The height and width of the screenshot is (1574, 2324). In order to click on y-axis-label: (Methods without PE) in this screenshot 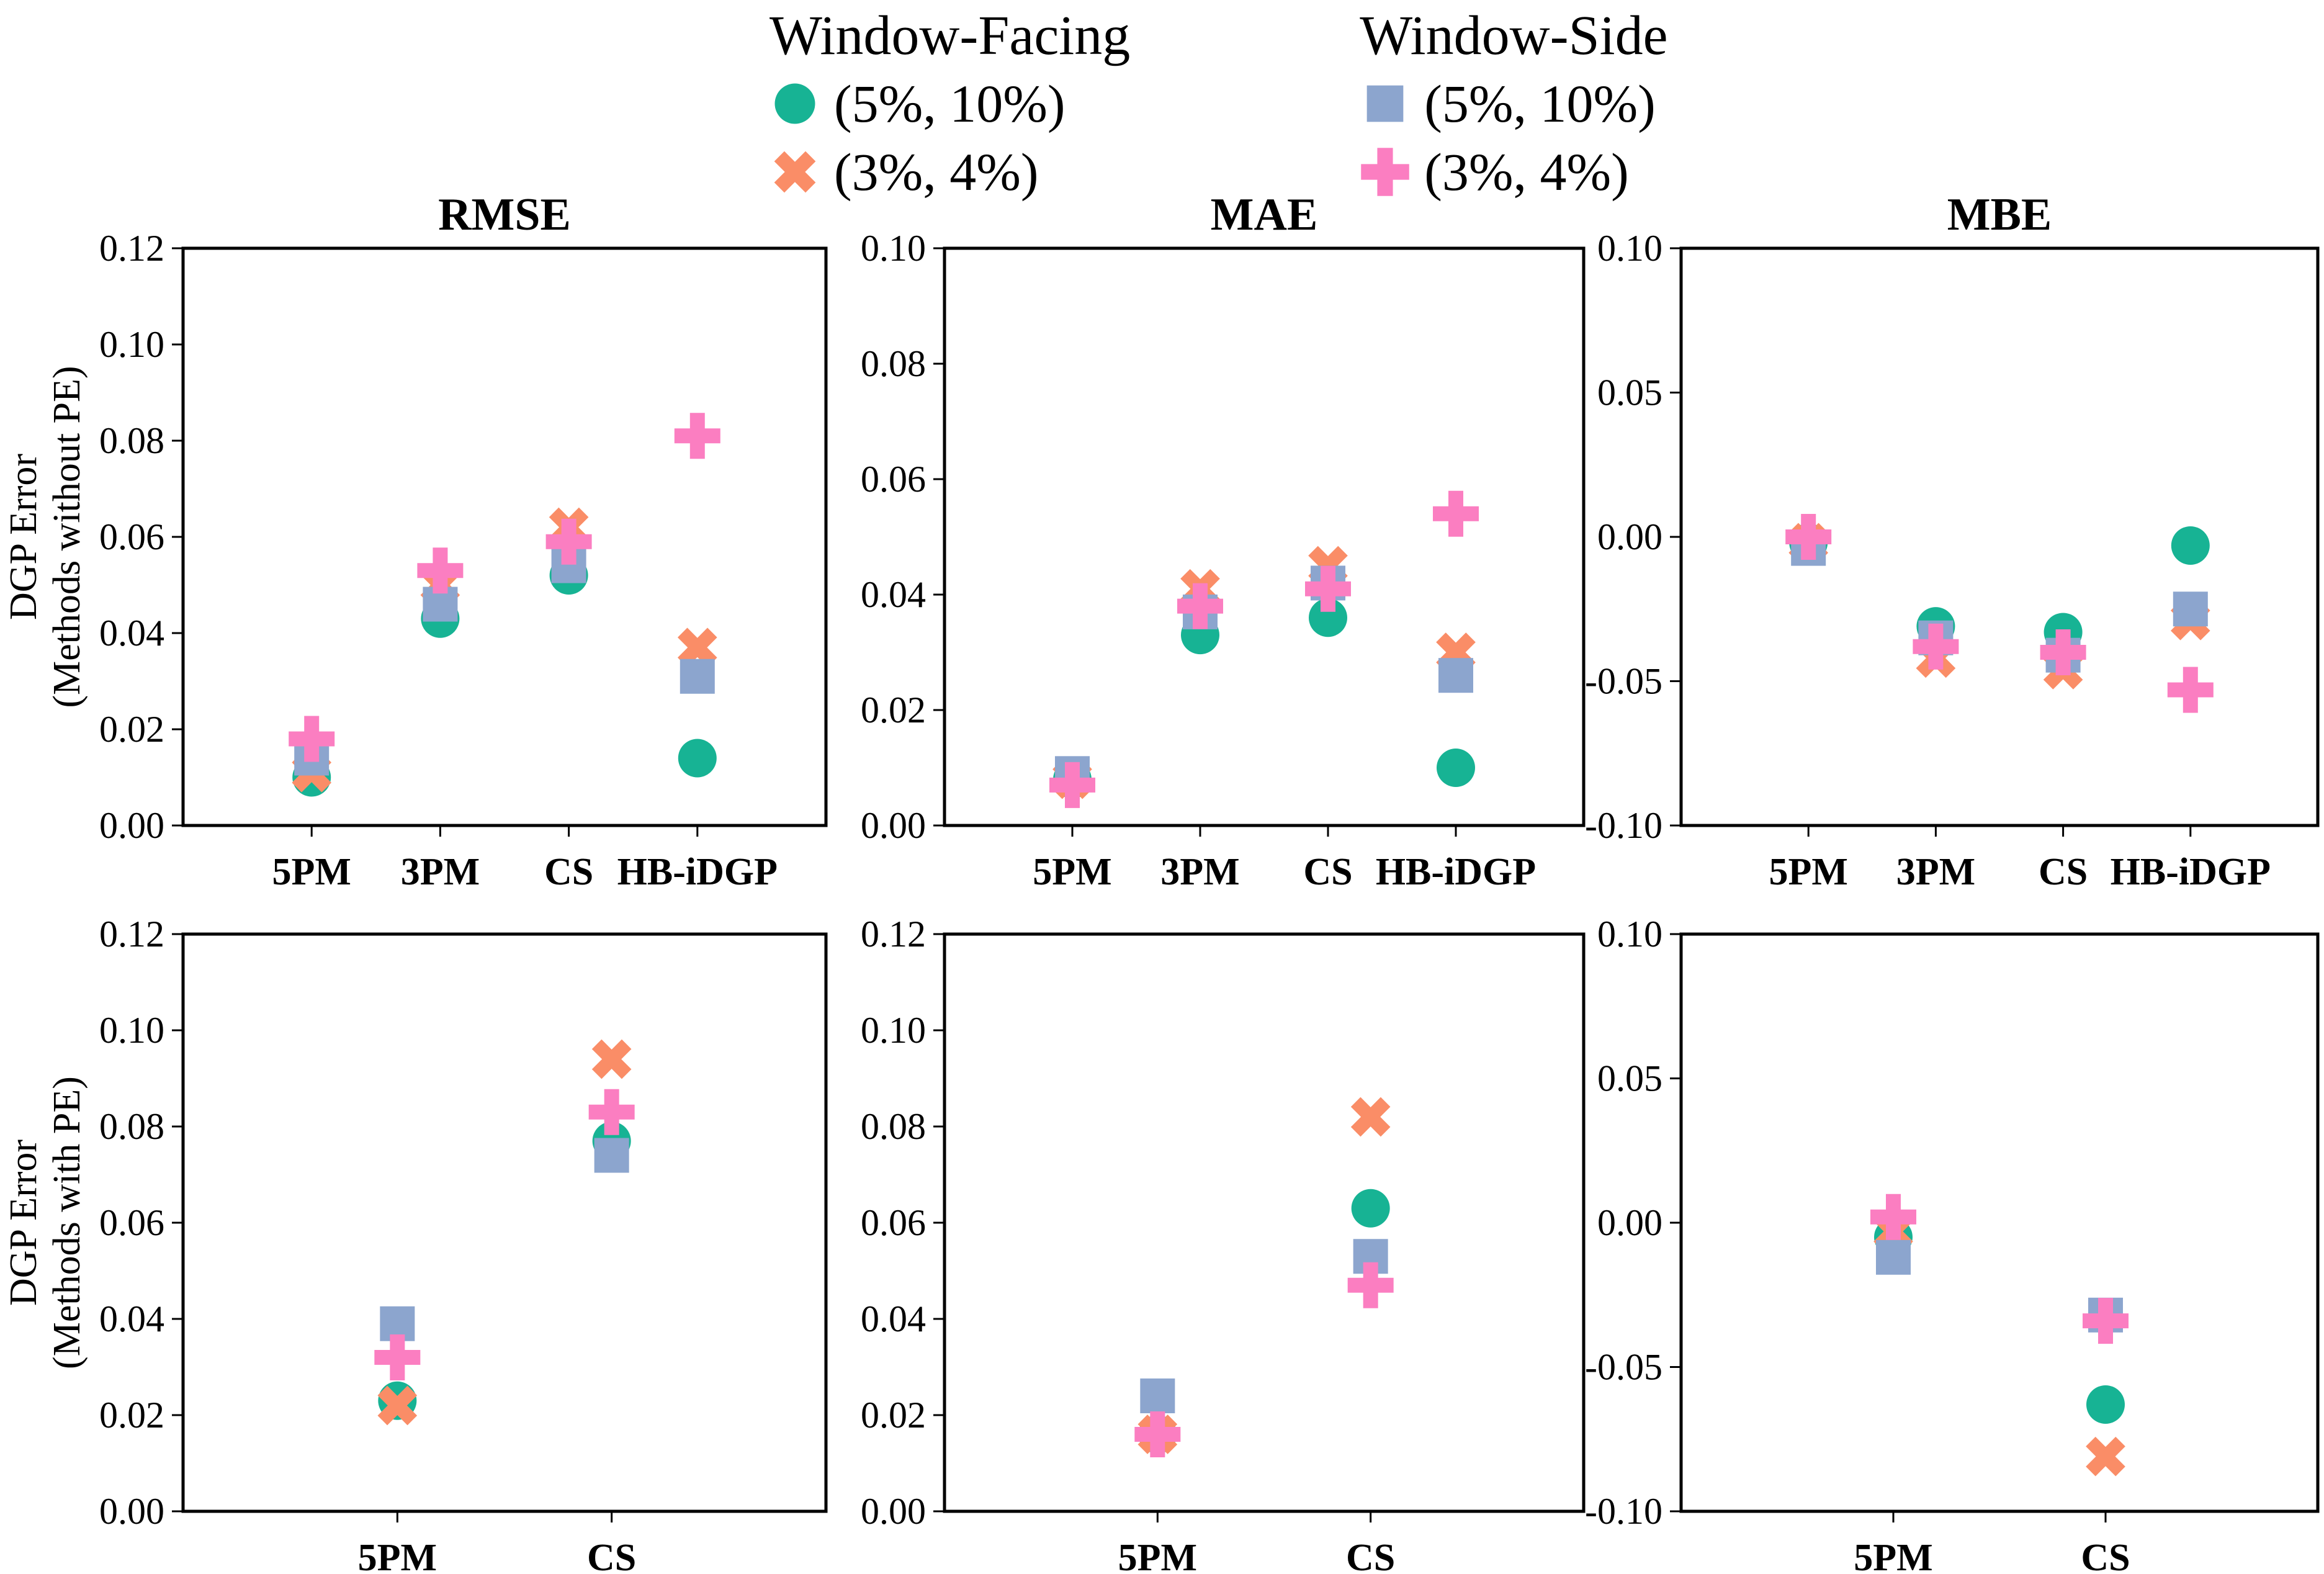, I will do `click(67, 537)`.